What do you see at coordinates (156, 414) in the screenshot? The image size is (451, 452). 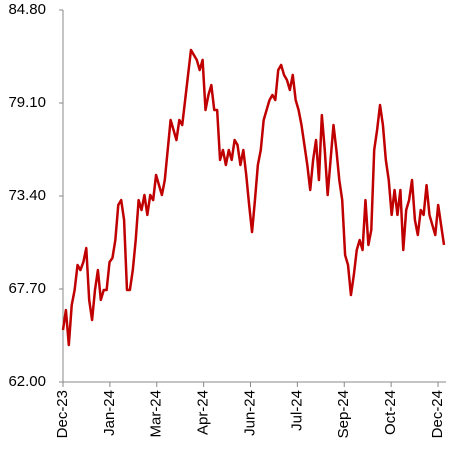 I see `x-tick-label: Mar-24` at bounding box center [156, 414].